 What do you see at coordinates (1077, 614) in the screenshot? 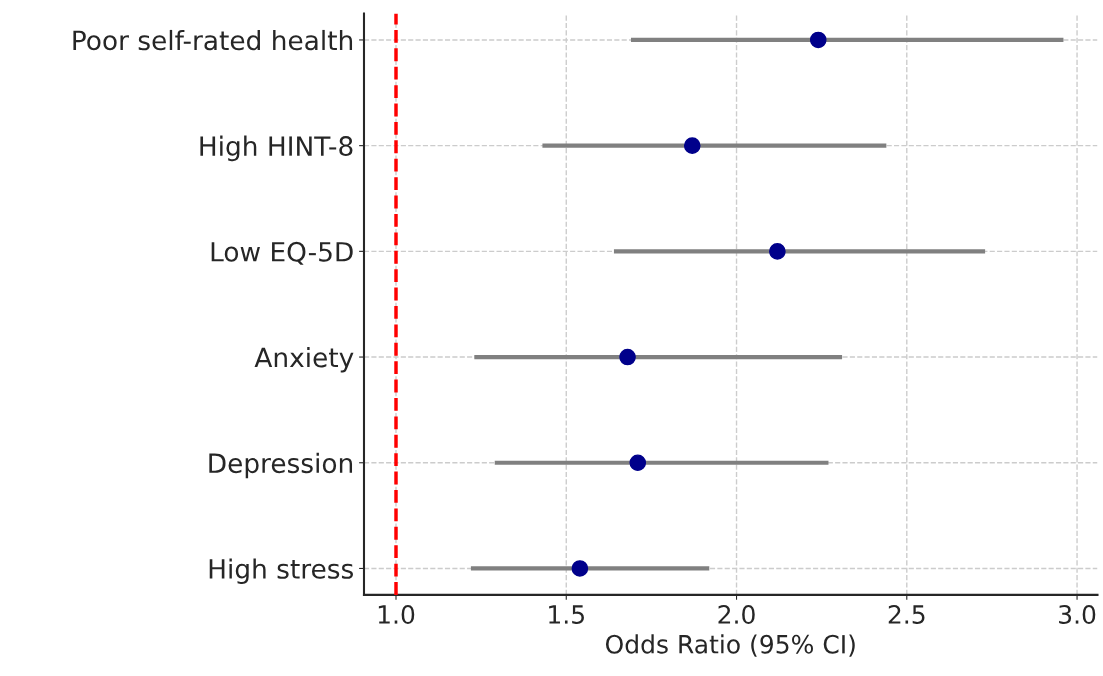
I see `x-tick-label: 3.0` at bounding box center [1077, 614].